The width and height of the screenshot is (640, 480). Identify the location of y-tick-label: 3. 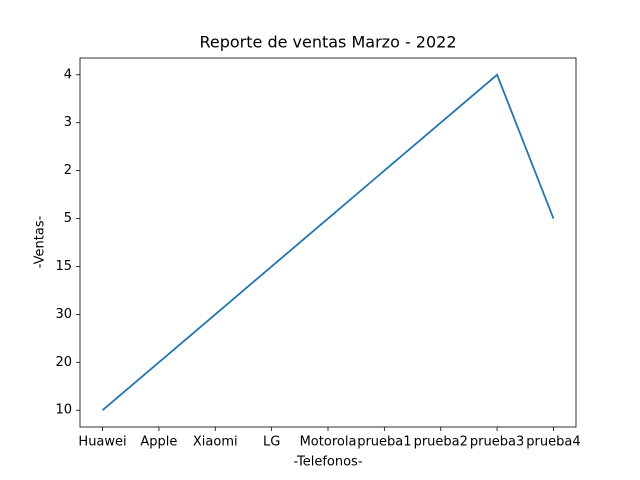
(68, 122).